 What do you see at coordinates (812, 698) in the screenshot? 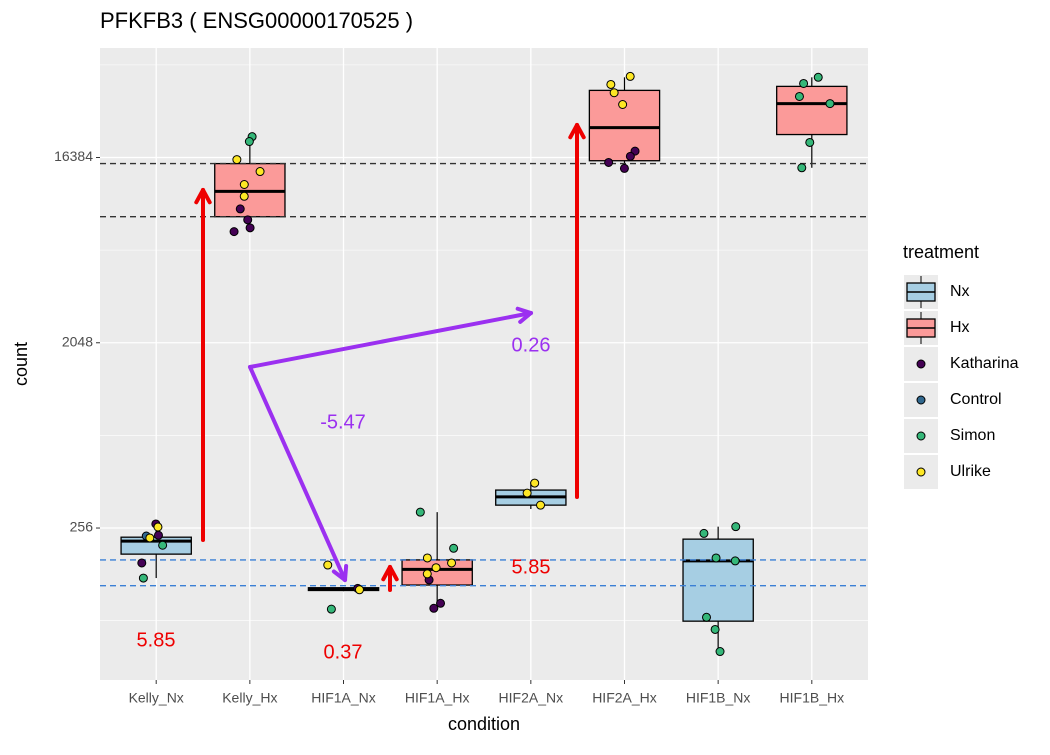
I see `x-tick-label: HIF1B_Hx` at bounding box center [812, 698].